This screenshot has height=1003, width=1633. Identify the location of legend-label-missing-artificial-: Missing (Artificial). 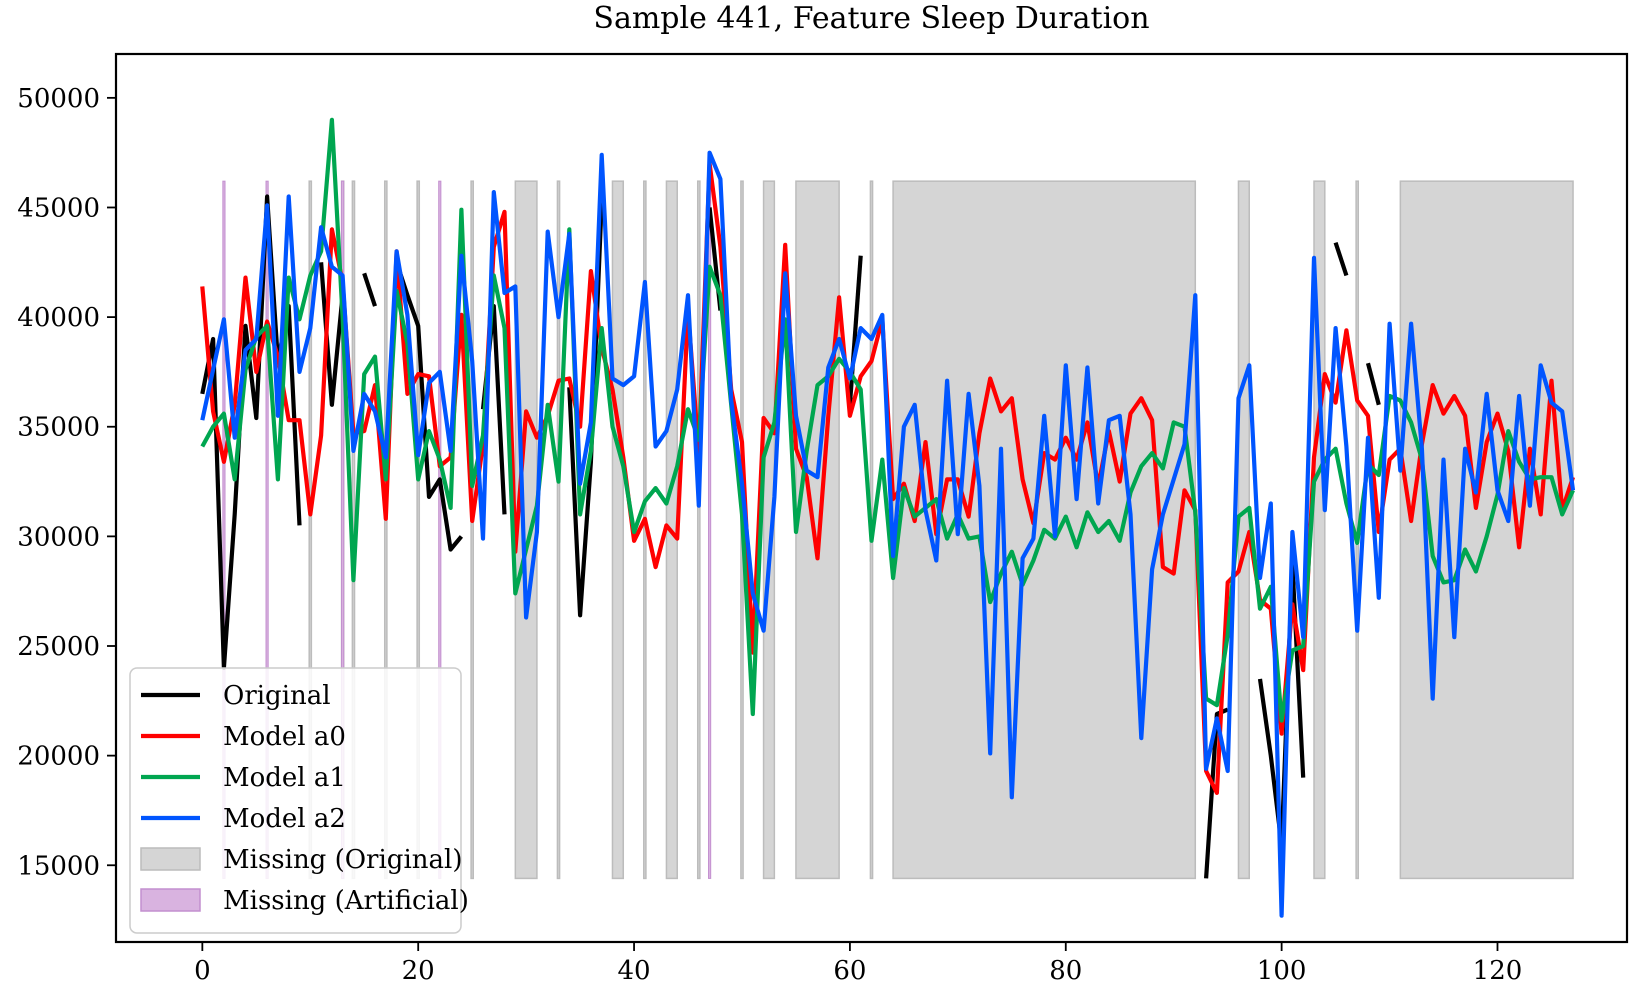
(346, 901).